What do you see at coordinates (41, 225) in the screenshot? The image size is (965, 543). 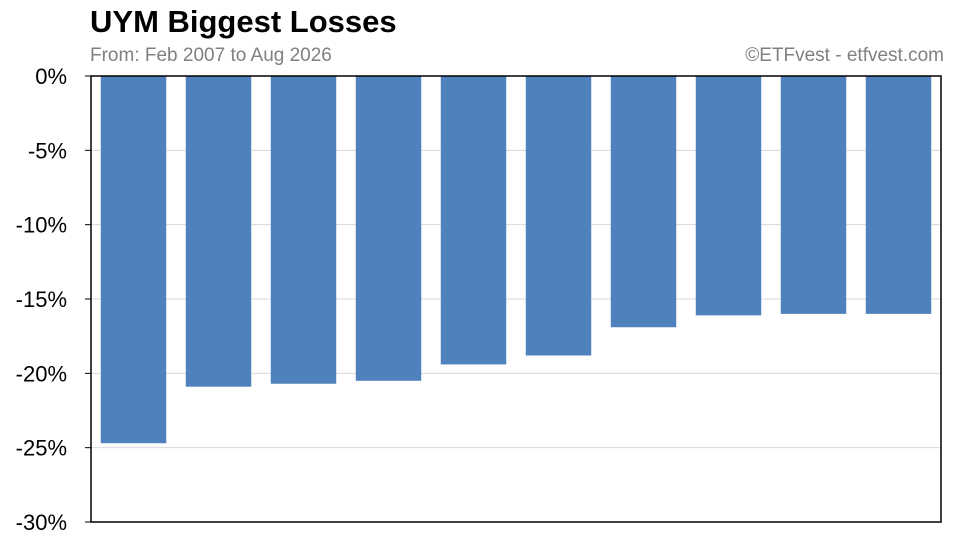 I see `y-tick-label: -10%` at bounding box center [41, 225].